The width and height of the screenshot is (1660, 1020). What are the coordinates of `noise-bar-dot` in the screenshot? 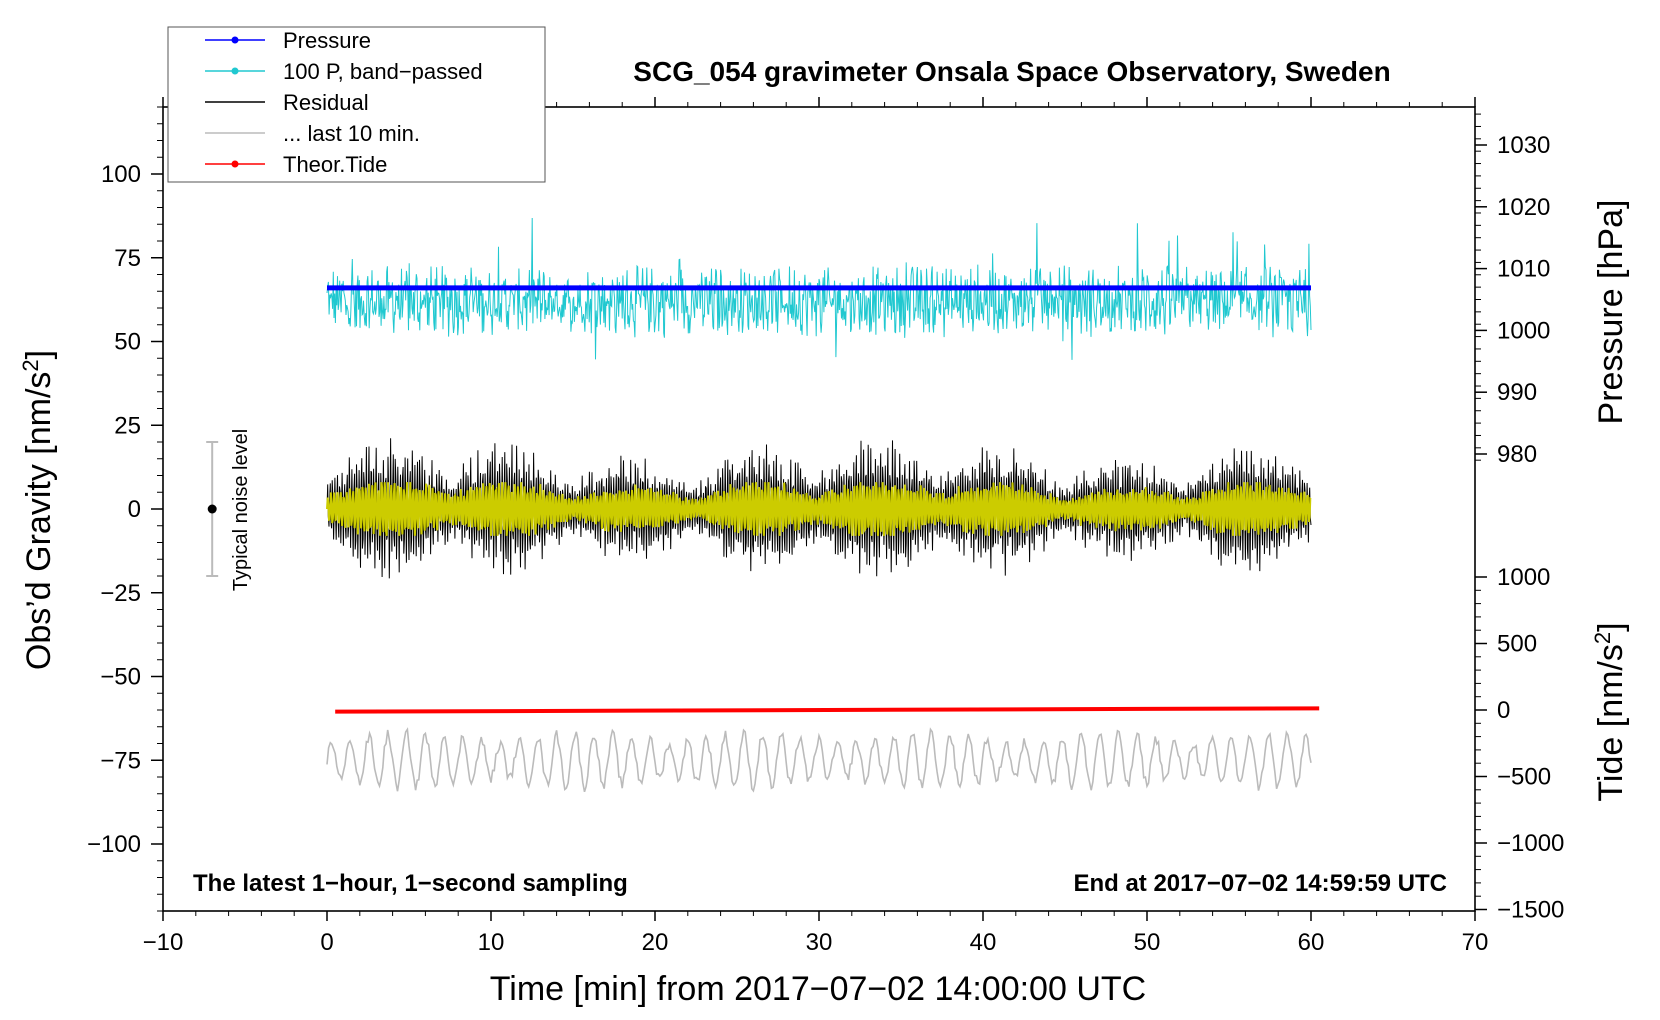 It's located at (212, 509).